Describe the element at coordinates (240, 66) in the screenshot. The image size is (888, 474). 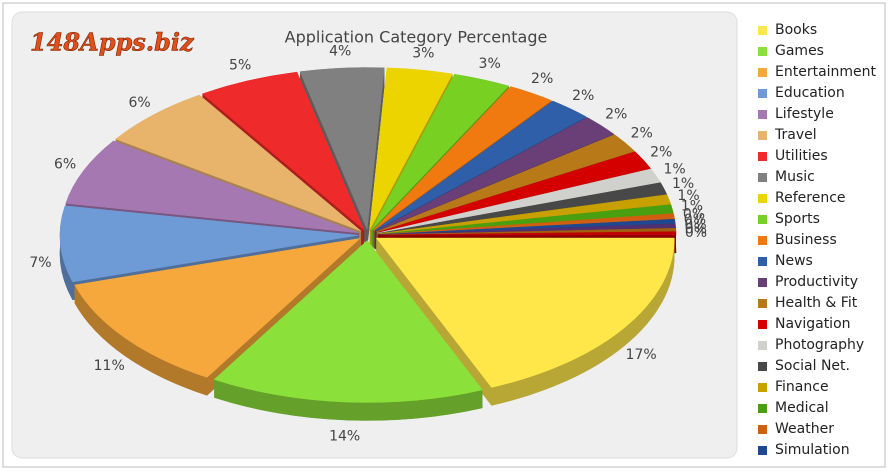
I see `data-label: 5%` at that location.